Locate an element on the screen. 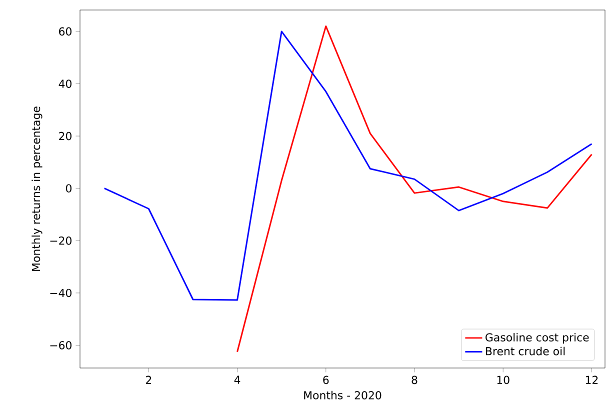  y-tick-label: 20 is located at coordinates (65, 136).